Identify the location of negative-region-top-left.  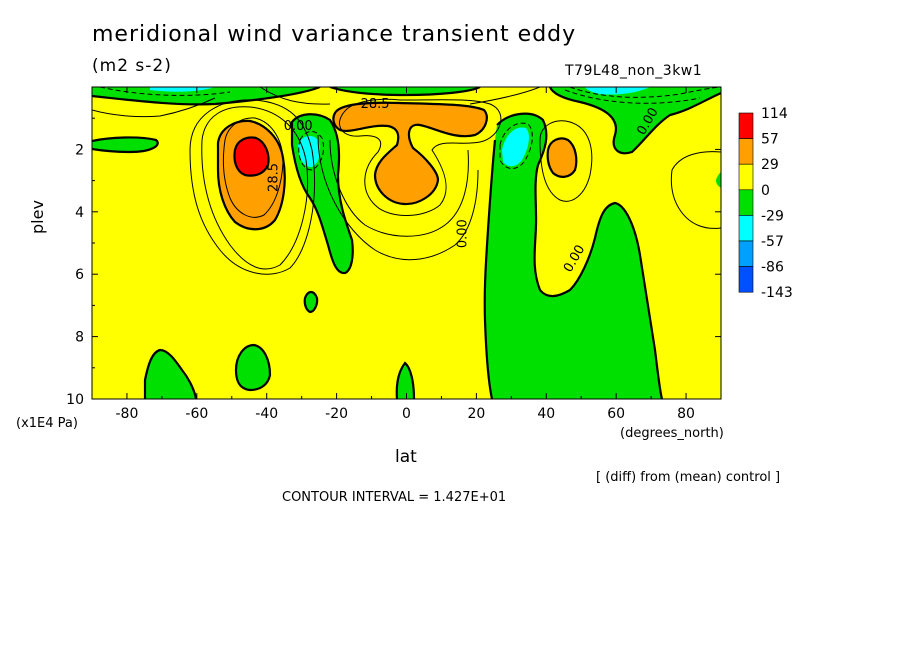
(206, 96).